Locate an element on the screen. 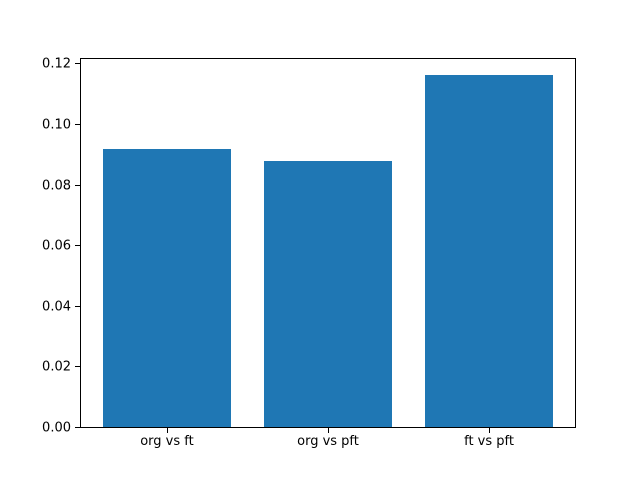 This screenshot has width=640, height=480. y-tick-label-5: 0.10 is located at coordinates (56, 125).